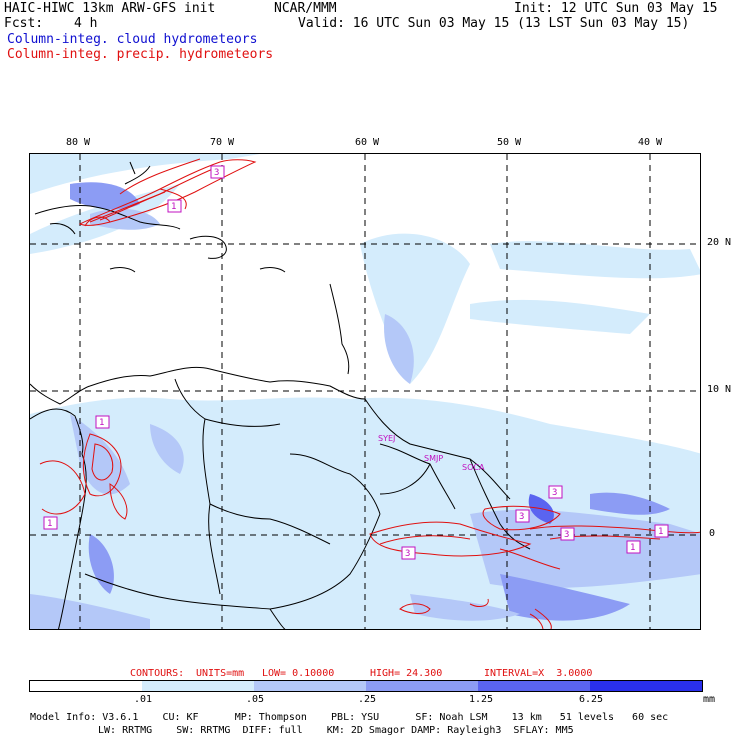 The height and width of the screenshot is (740, 740). Describe the element at coordinates (86, 23) in the screenshot. I see `forecast-hour: 4 h` at that location.